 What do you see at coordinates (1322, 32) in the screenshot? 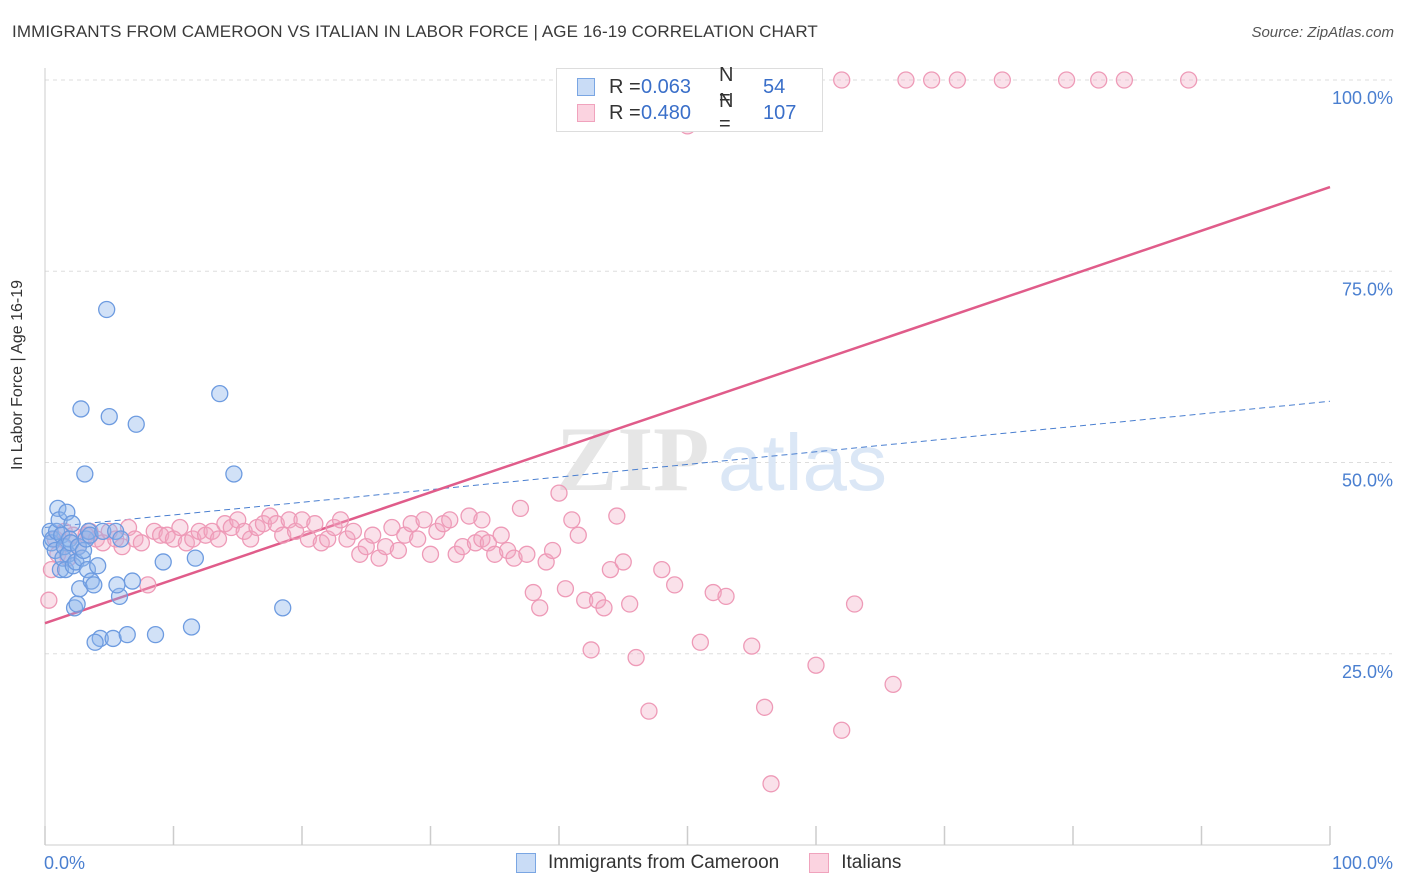
I see `source-credit: Source: ZipAtlas.com` at bounding box center [1322, 32].